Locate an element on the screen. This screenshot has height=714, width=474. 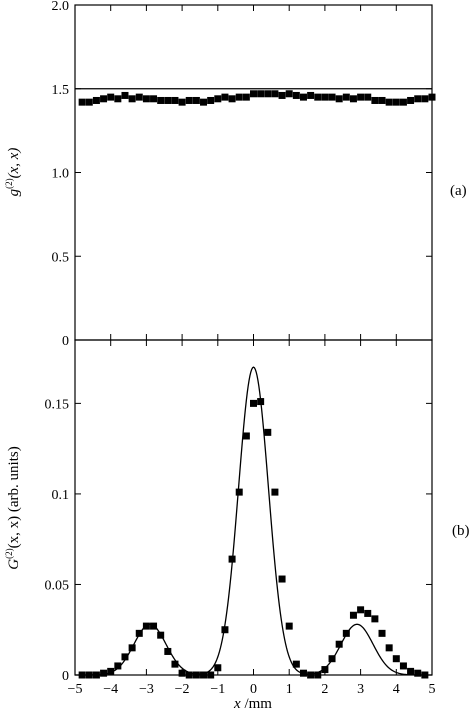
panel-b-x-axis-label-var: x is located at coordinates (237, 704).